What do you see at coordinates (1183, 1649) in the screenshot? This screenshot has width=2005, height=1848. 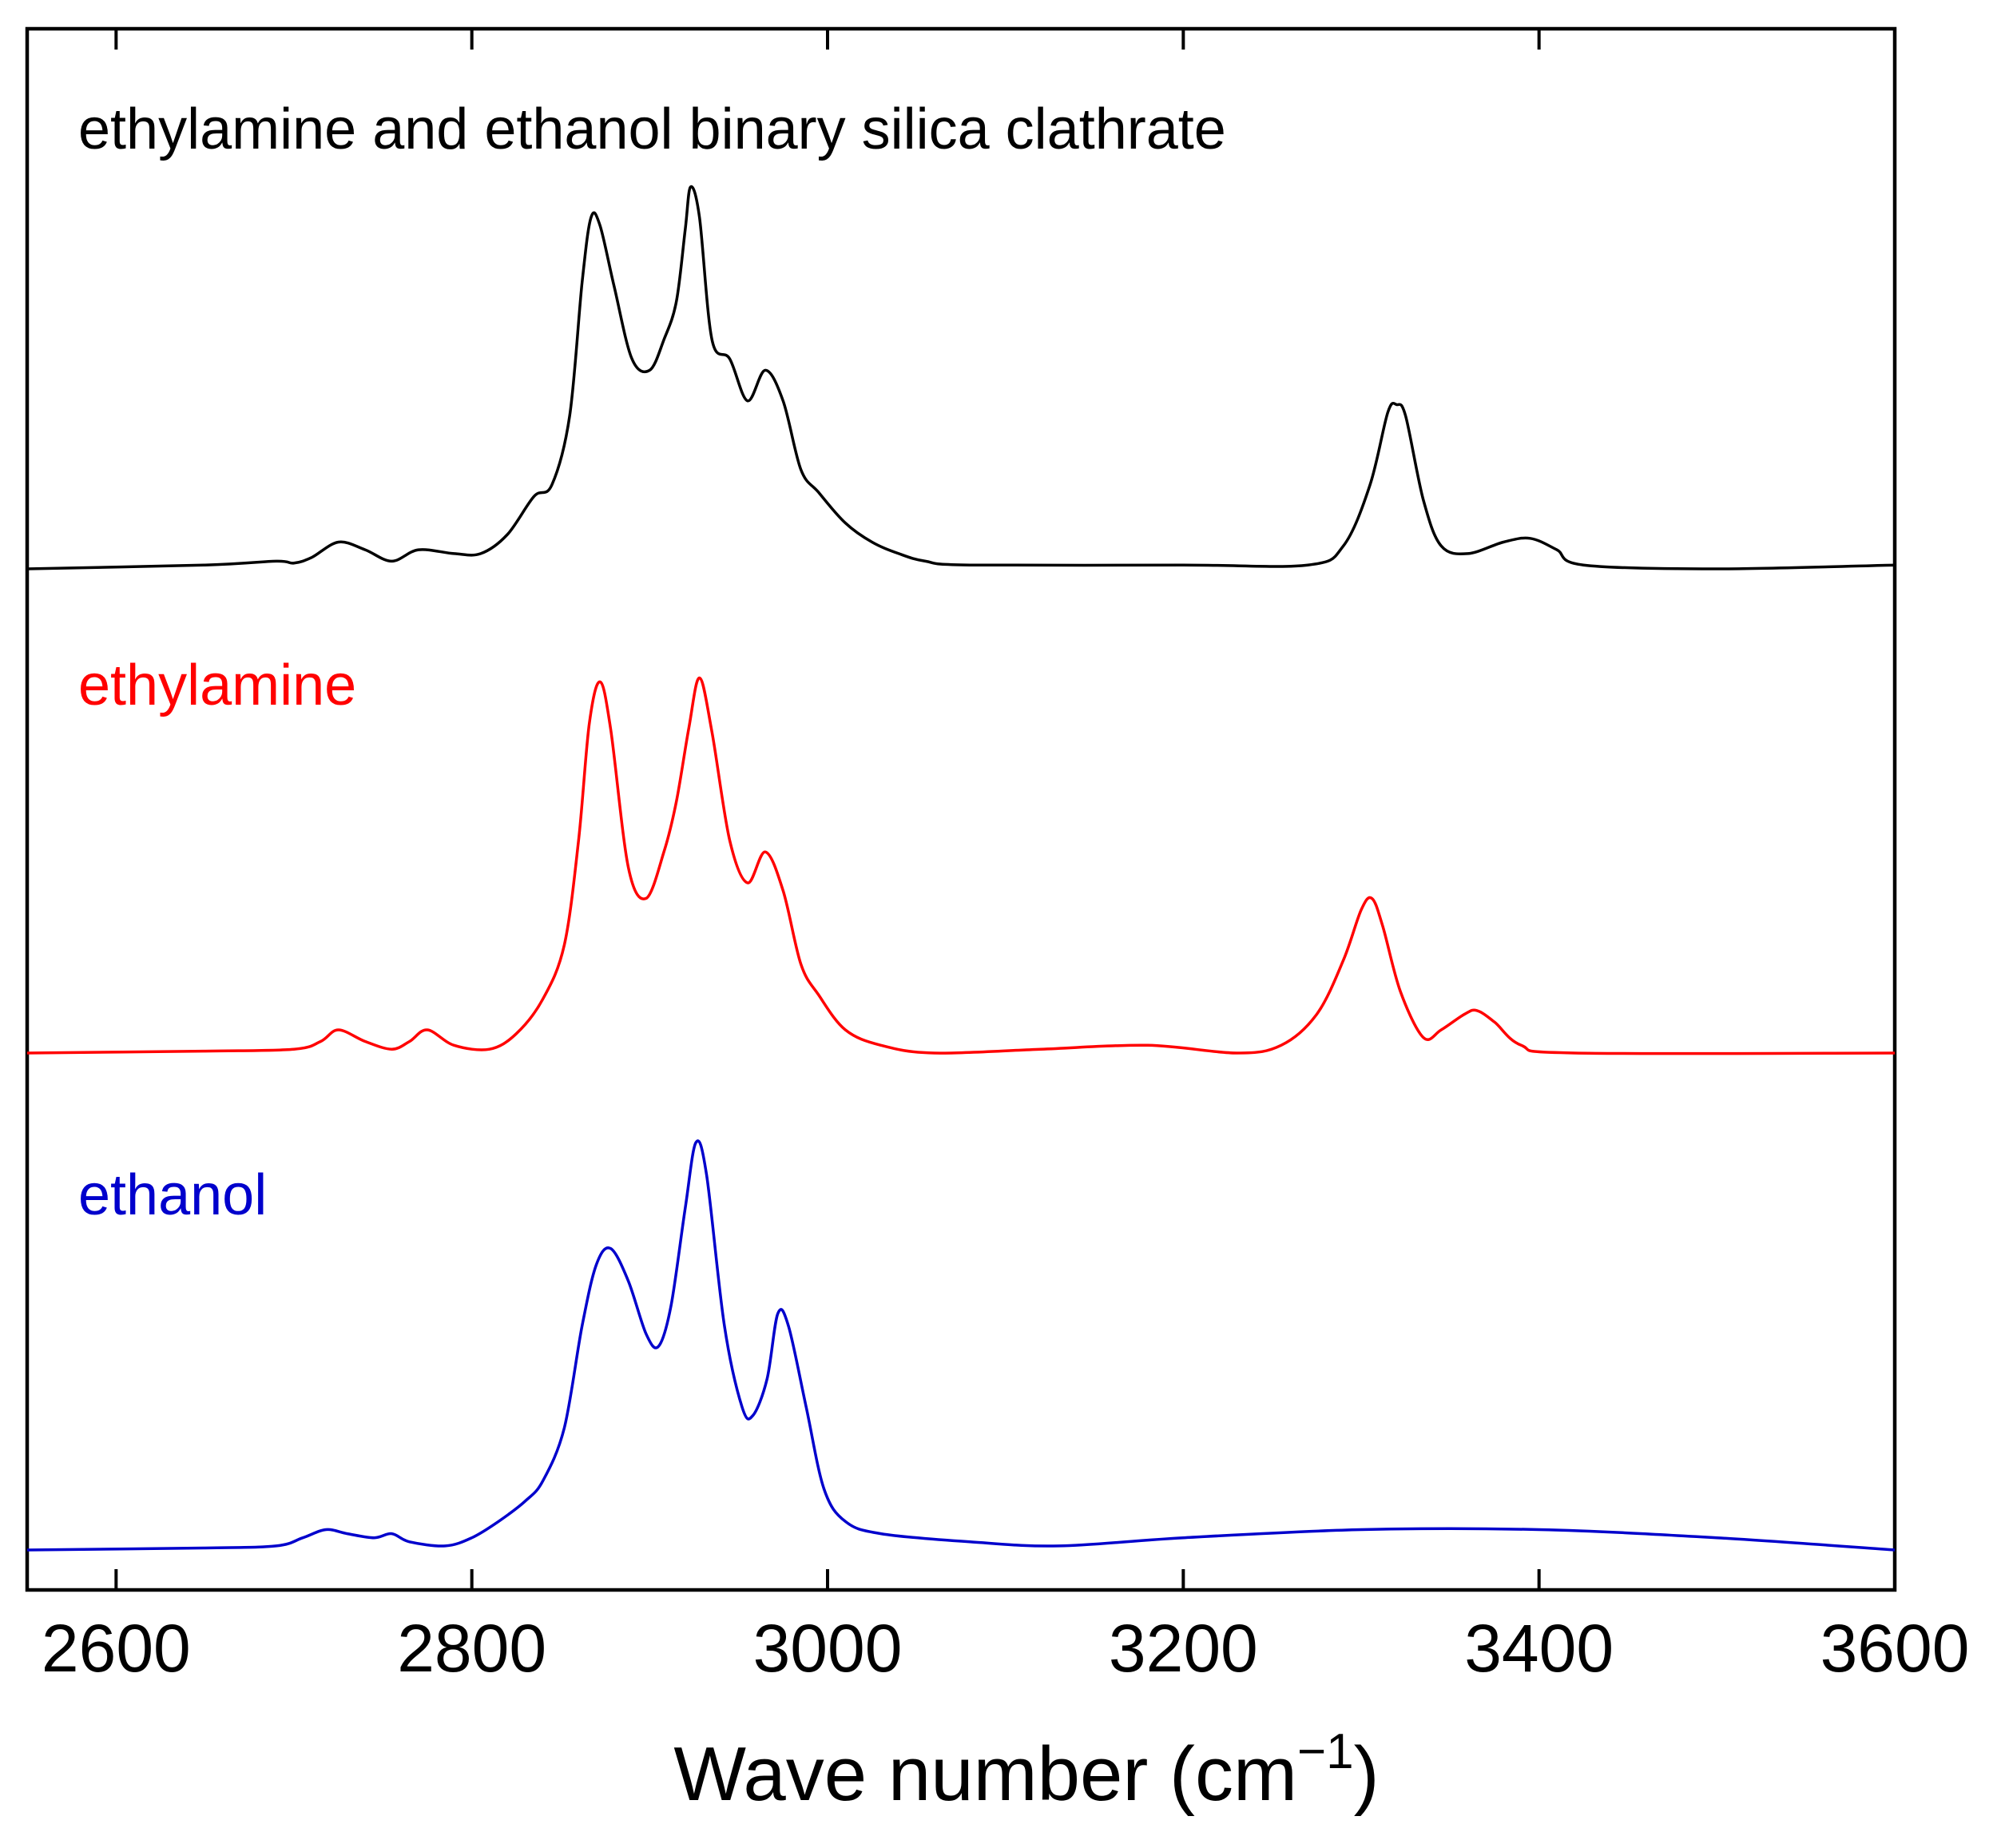 I see `x-tick-label-3200: 3200` at bounding box center [1183, 1649].